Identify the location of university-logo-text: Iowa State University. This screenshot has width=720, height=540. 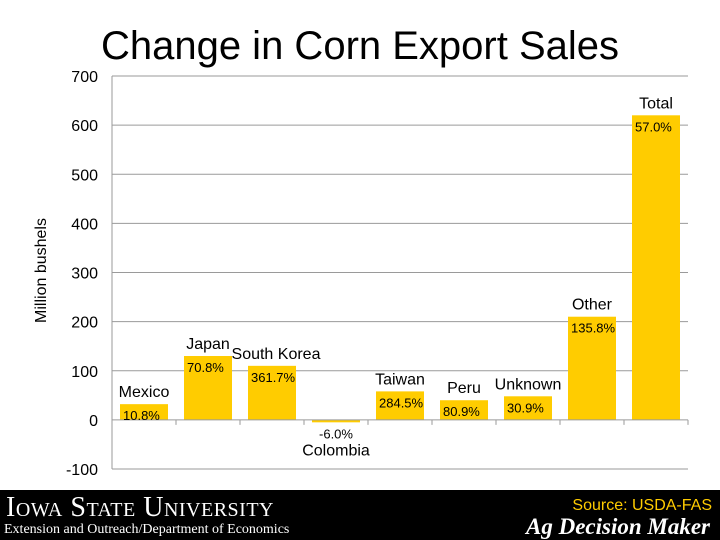
(140, 507).